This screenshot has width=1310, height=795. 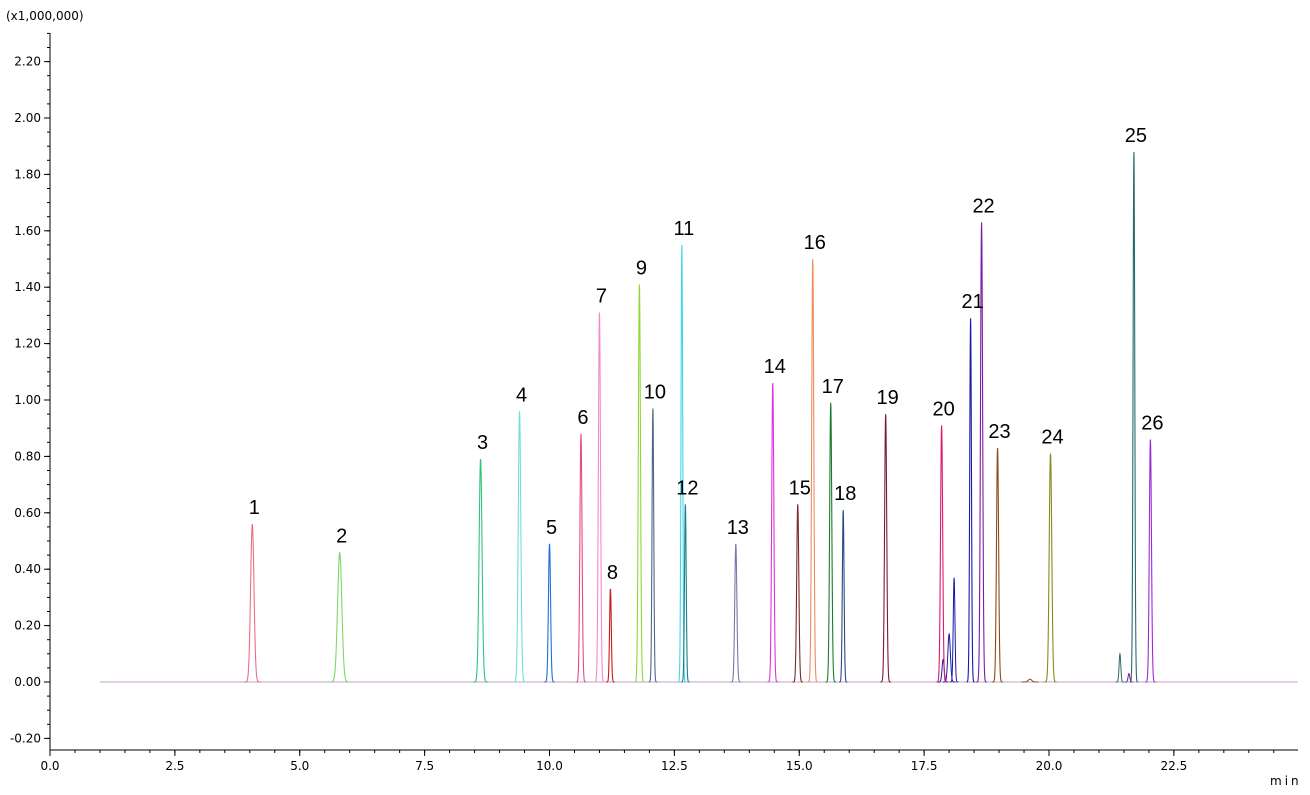 What do you see at coordinates (833, 387) in the screenshot?
I see `peak-label: 17` at bounding box center [833, 387].